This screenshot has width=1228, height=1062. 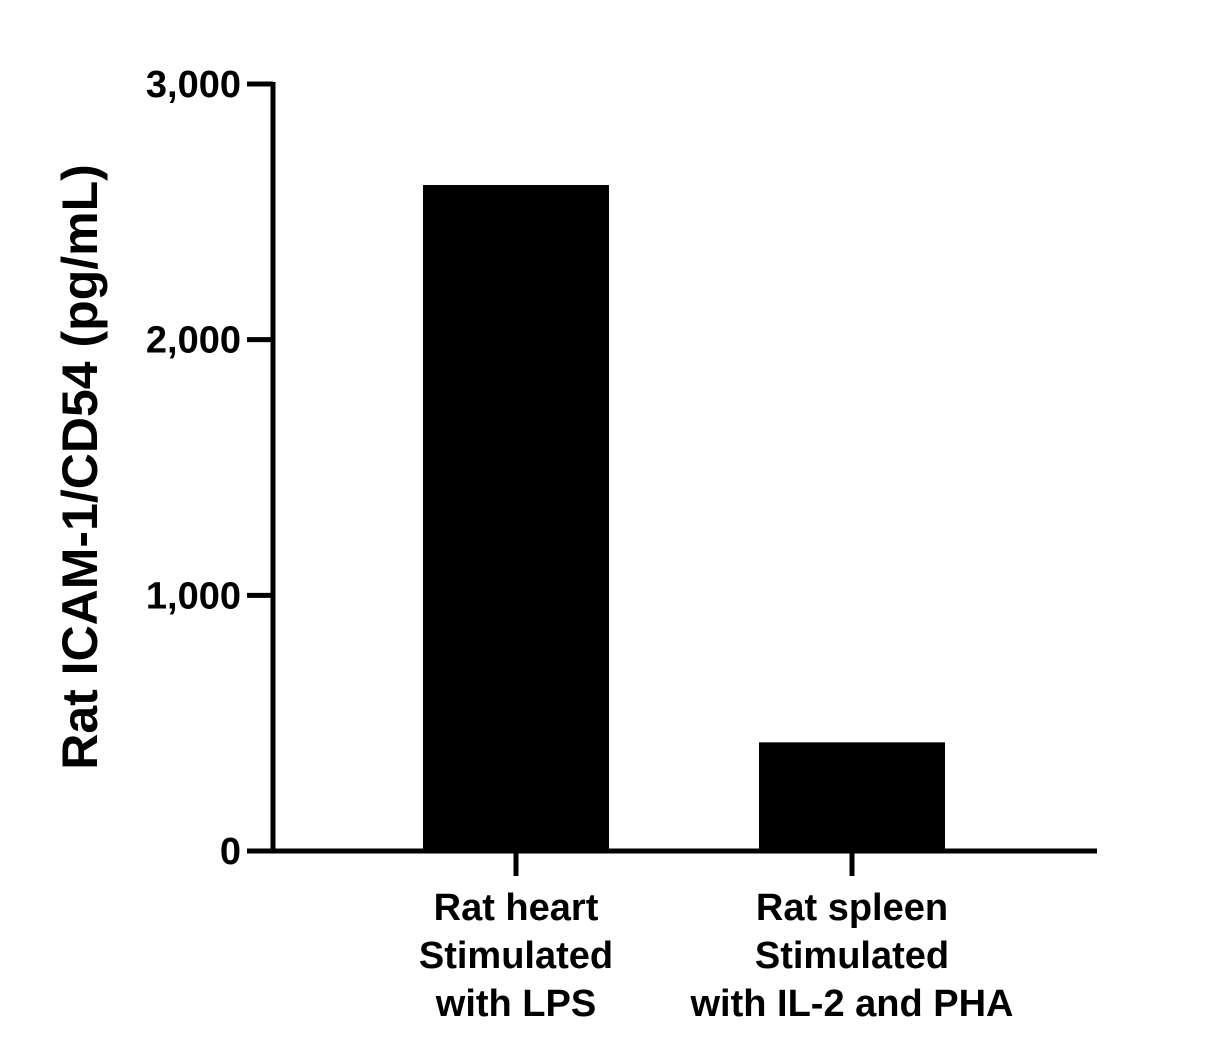 What do you see at coordinates (852, 1004) in the screenshot?
I see `x-tick-label-line: with IL-2 and PHA` at bounding box center [852, 1004].